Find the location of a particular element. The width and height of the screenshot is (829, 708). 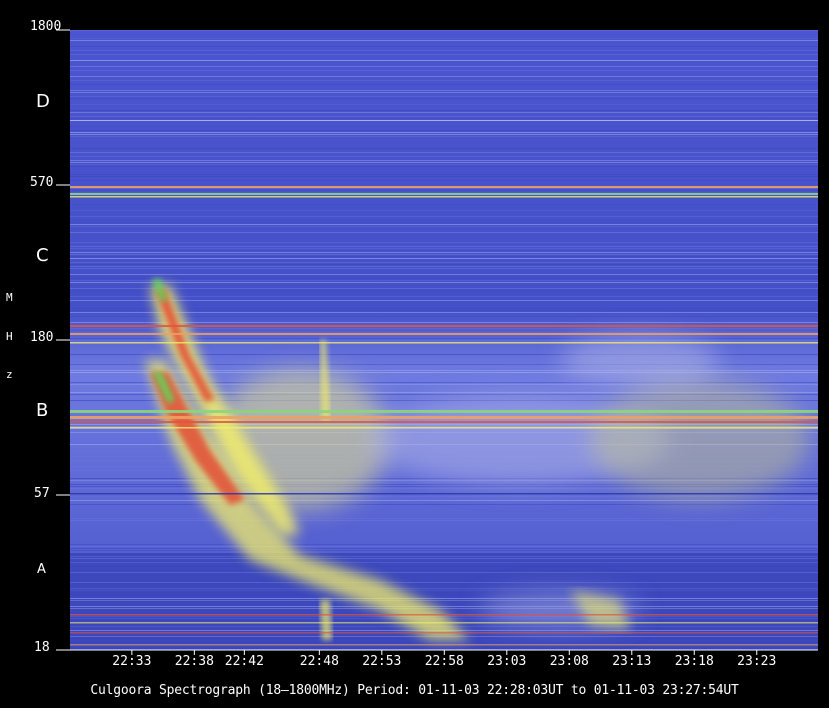

ytick-label: 18 is located at coordinates (42, 647).